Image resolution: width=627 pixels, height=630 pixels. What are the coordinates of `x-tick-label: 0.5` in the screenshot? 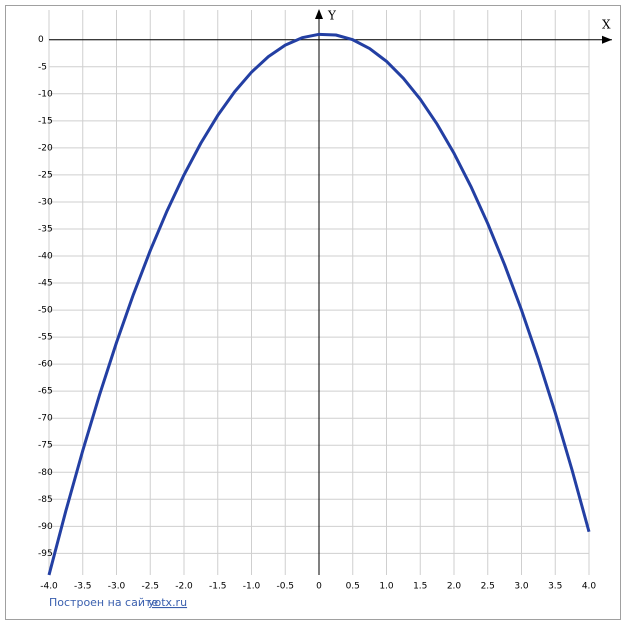 It's located at (353, 587).